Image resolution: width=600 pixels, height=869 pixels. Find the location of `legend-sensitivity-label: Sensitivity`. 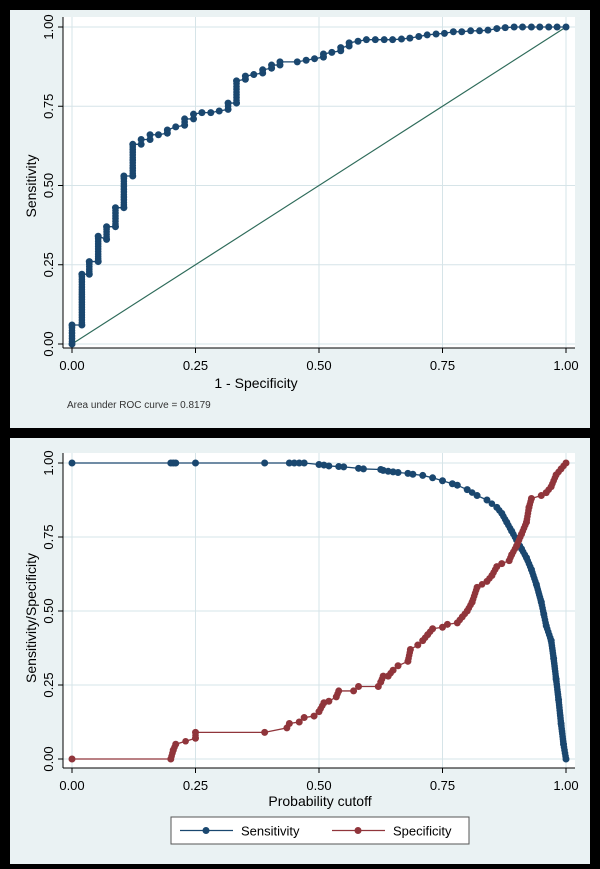

legend-sensitivity-label: Sensitivity is located at coordinates (270, 831).